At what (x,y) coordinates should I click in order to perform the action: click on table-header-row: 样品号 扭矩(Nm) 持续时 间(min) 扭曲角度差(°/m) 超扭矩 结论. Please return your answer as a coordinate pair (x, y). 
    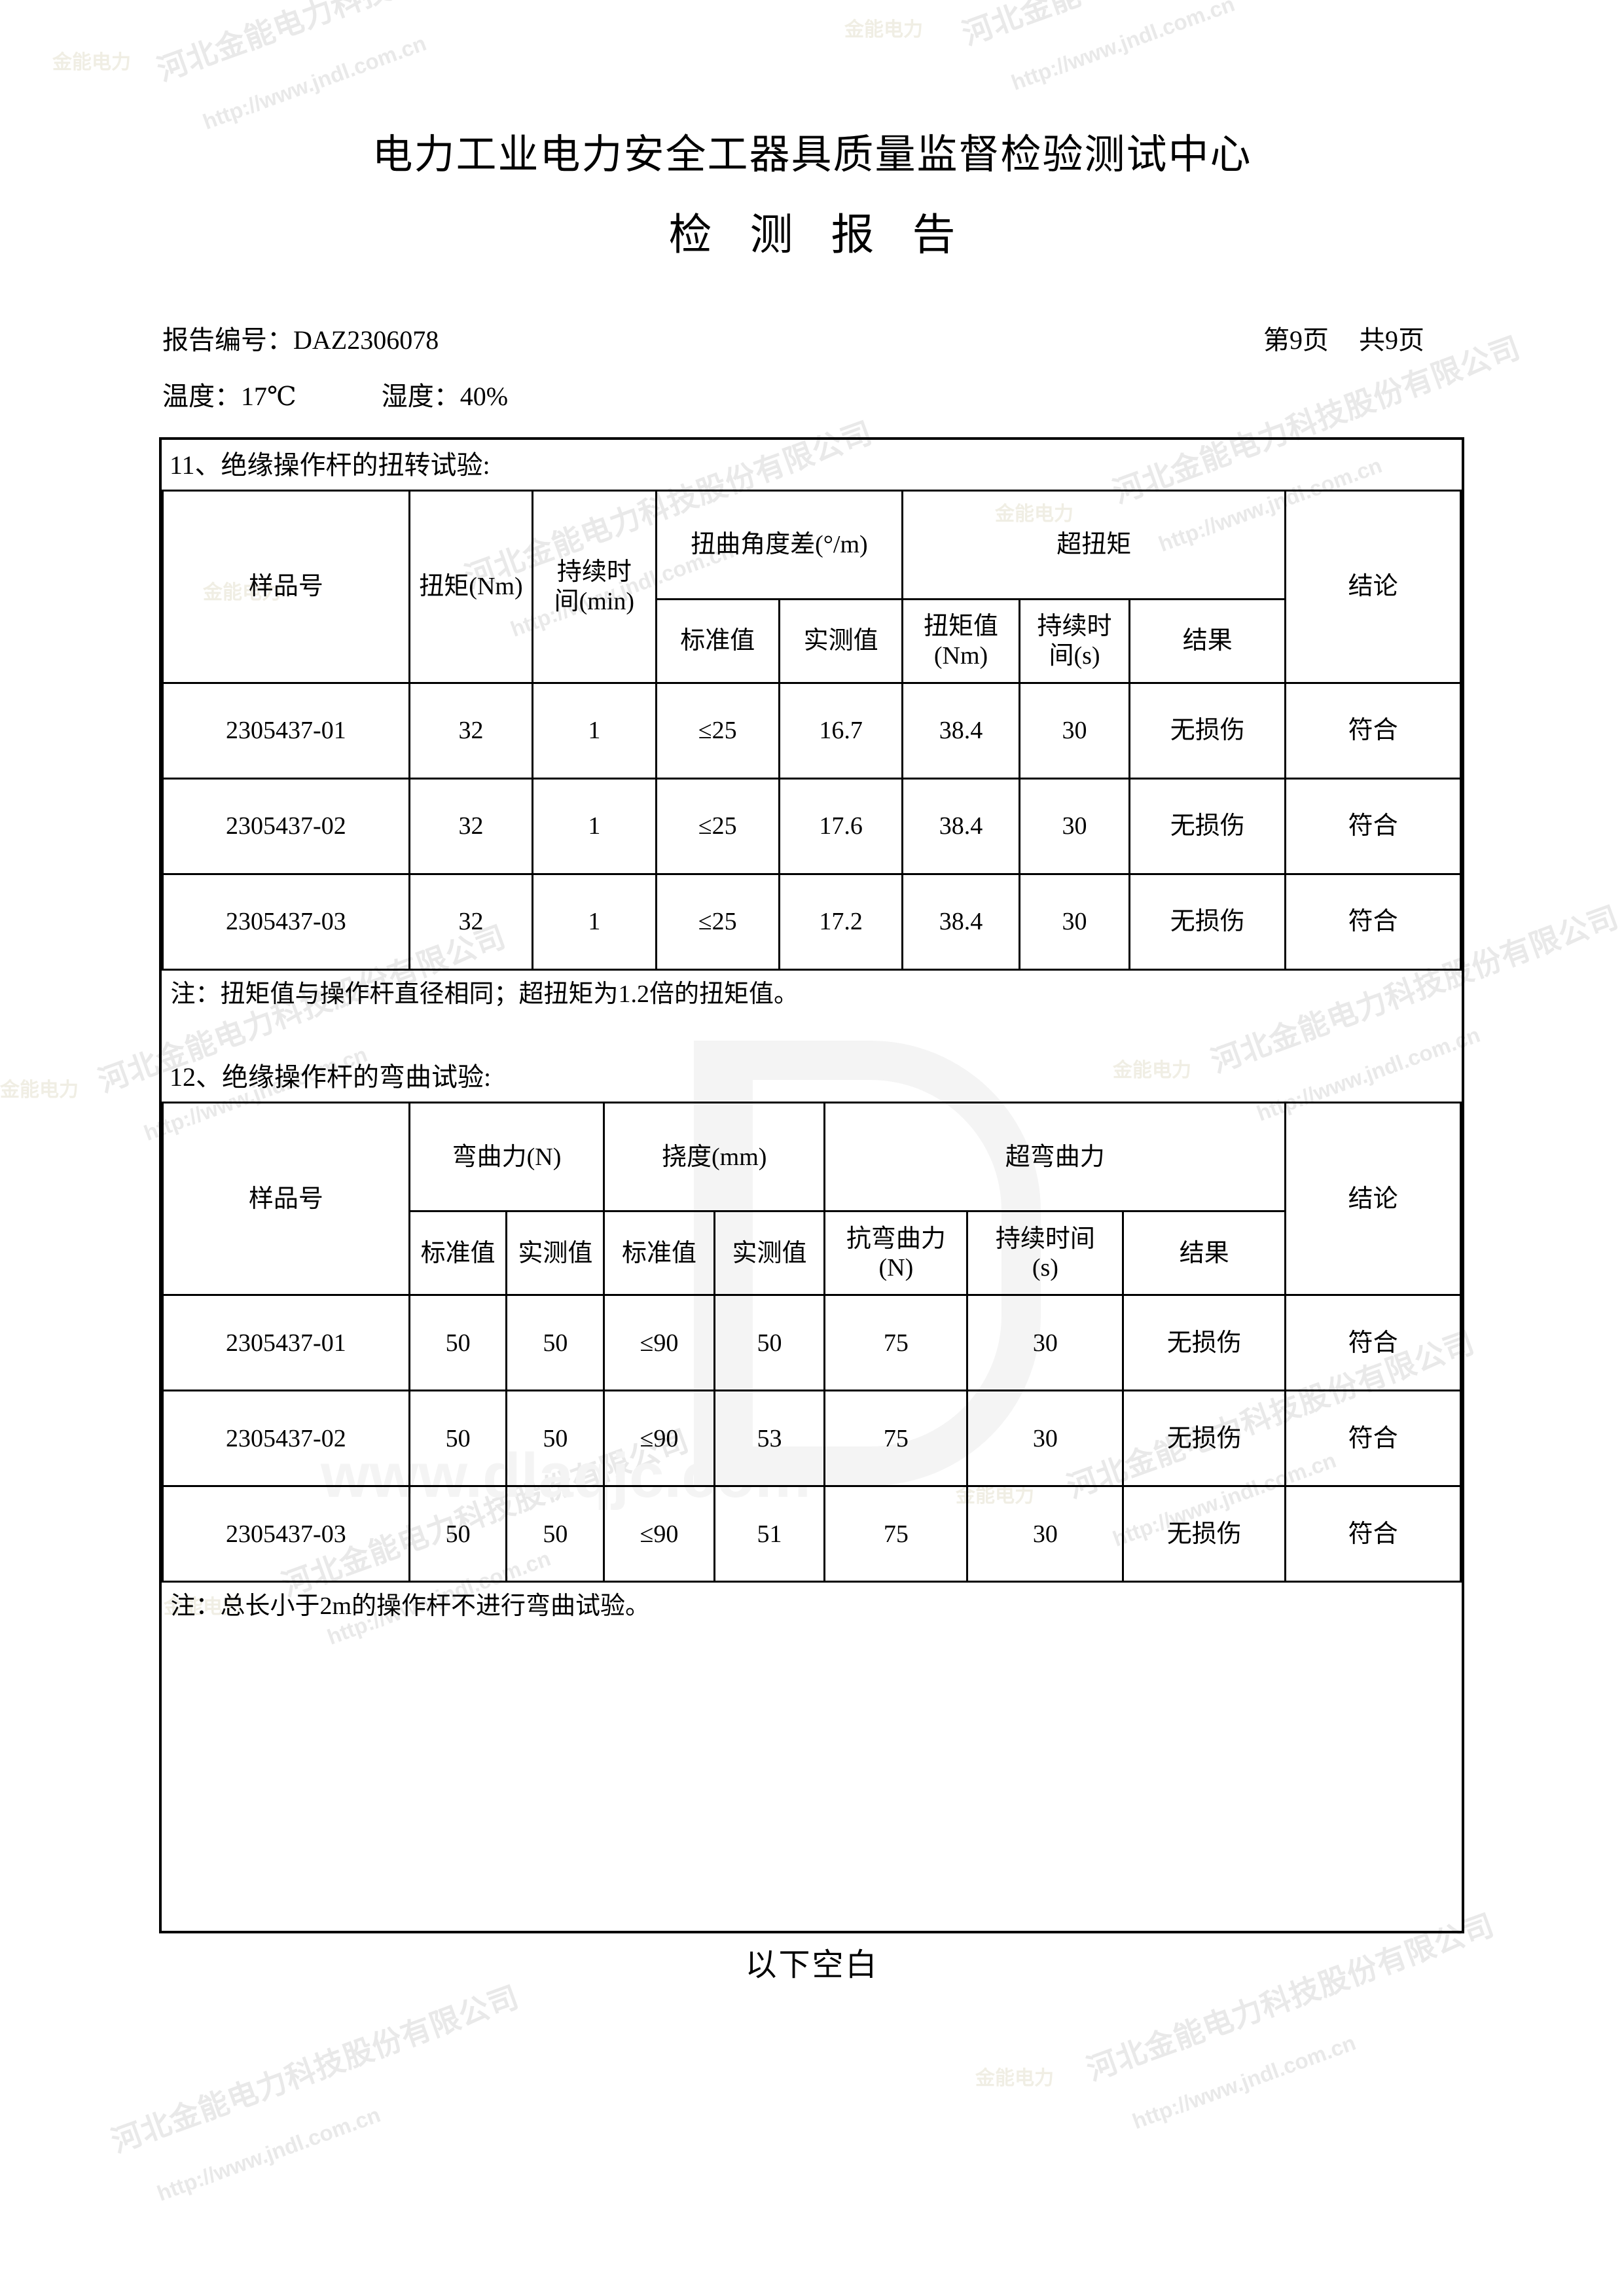
    Looking at the image, I should click on (812, 587).